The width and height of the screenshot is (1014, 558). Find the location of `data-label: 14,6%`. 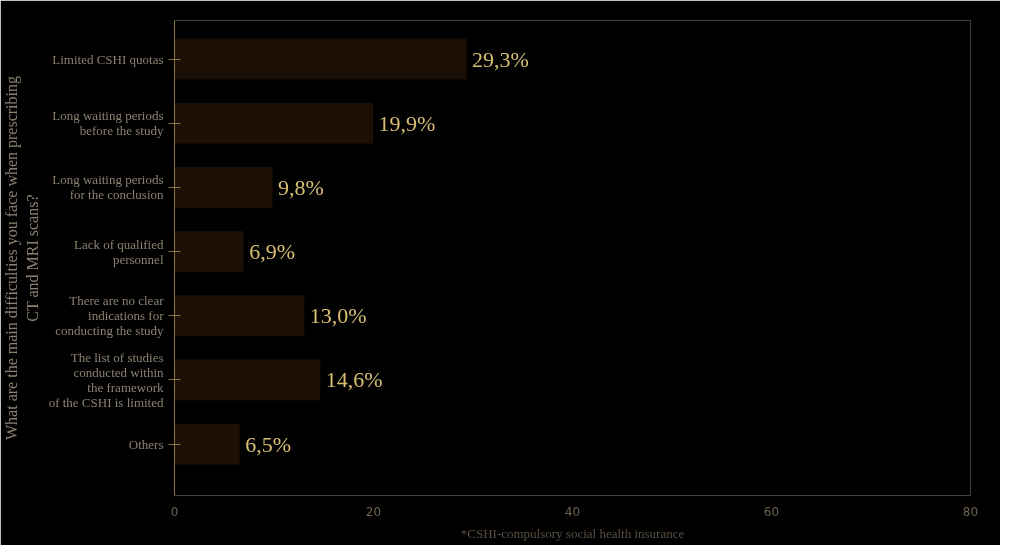

data-label: 14,6% is located at coordinates (354, 380).